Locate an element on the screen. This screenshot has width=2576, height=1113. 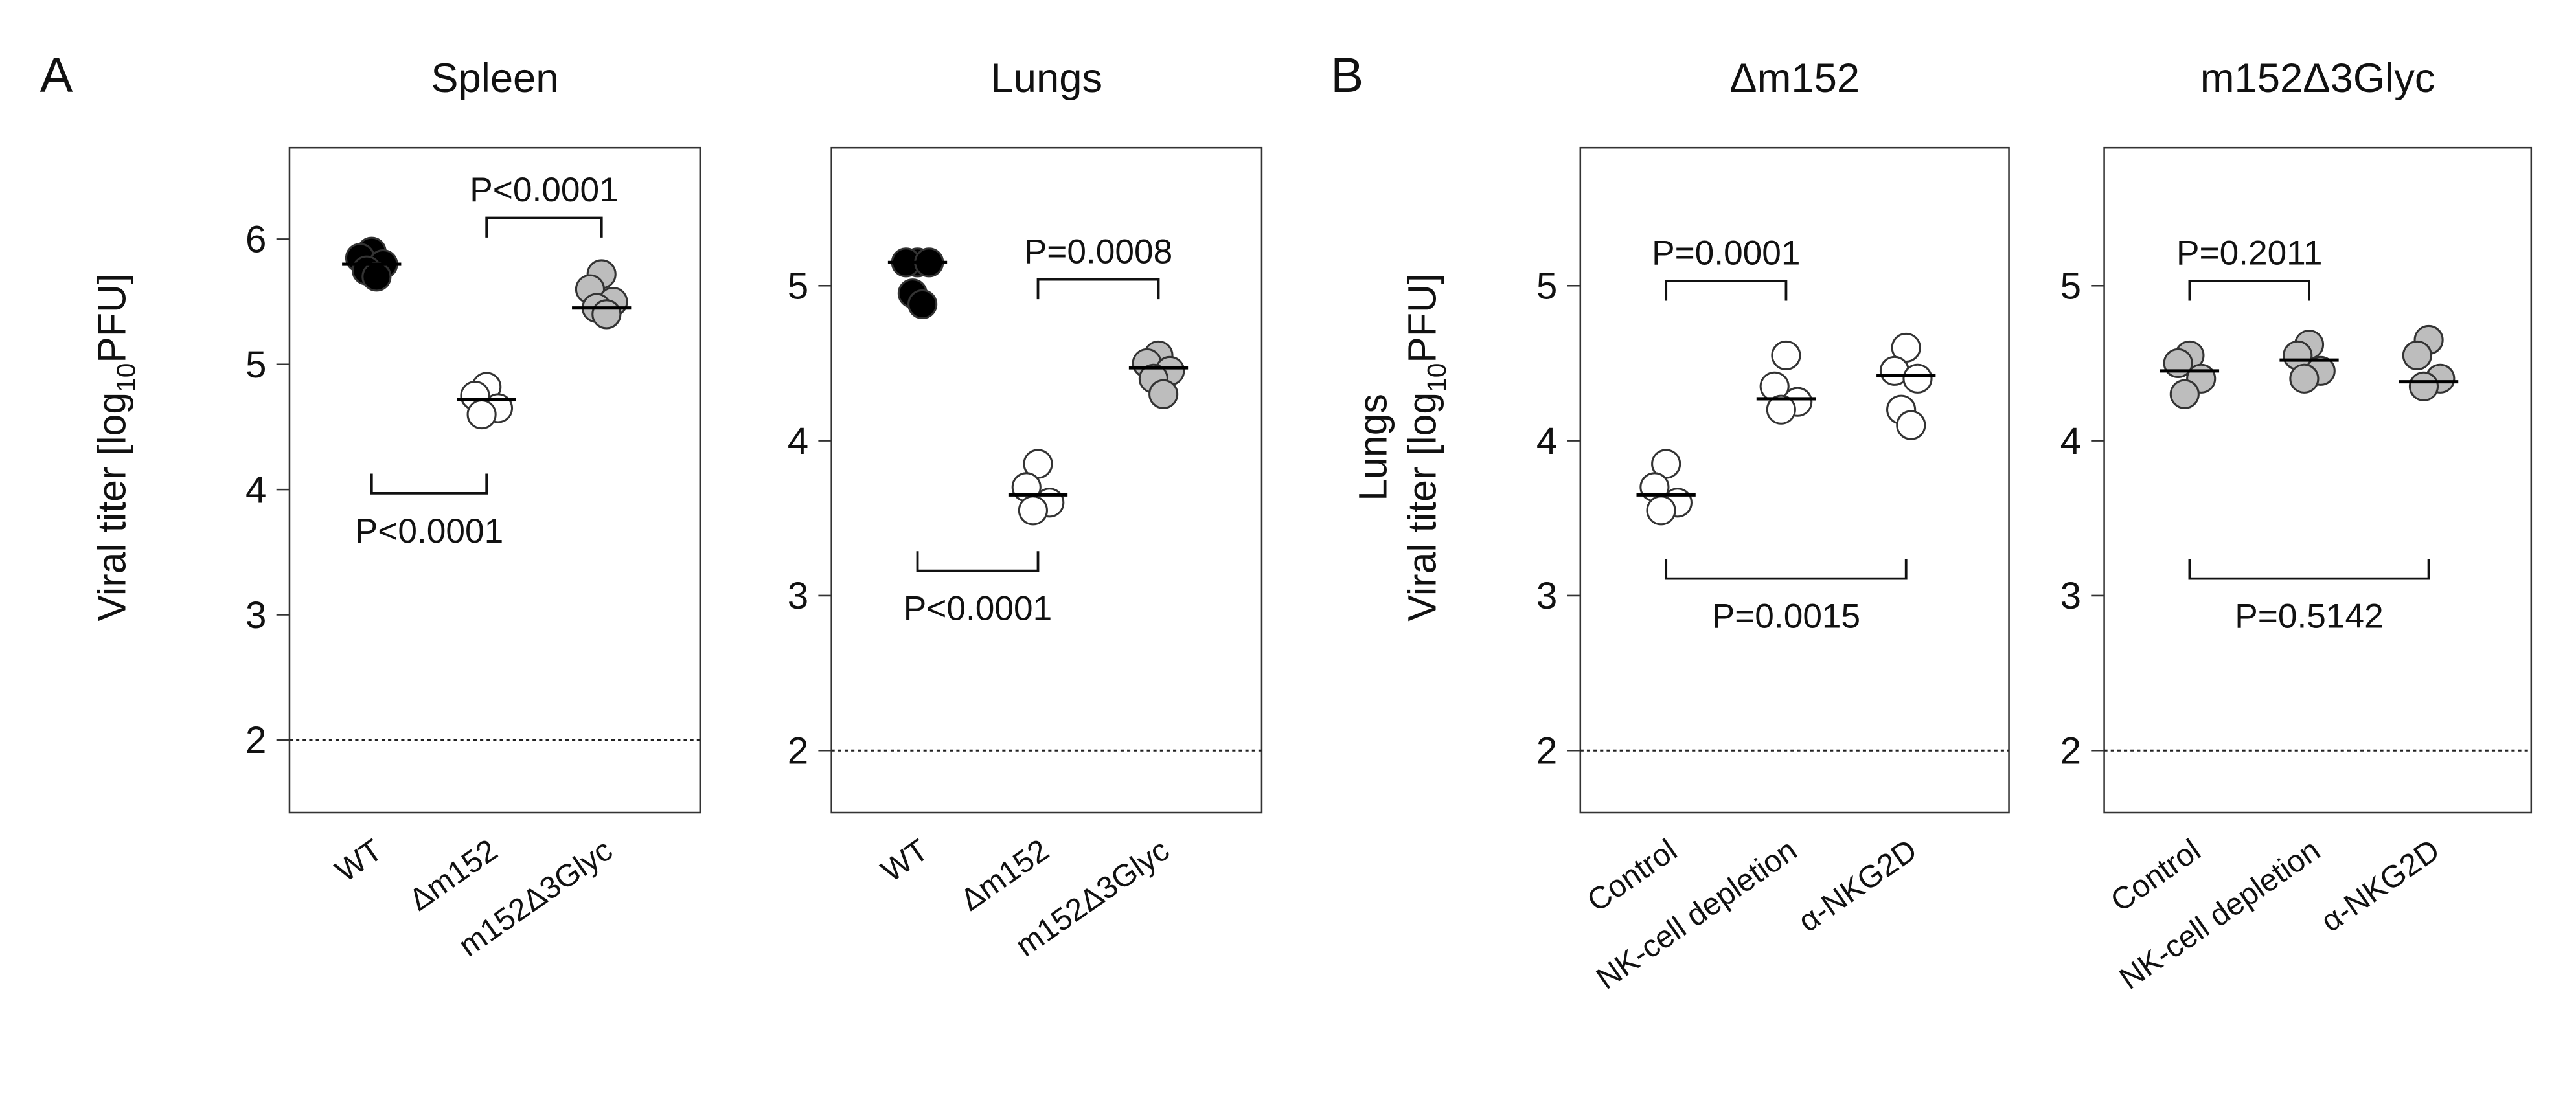
panel-letter: A is located at coordinates (57, 75).